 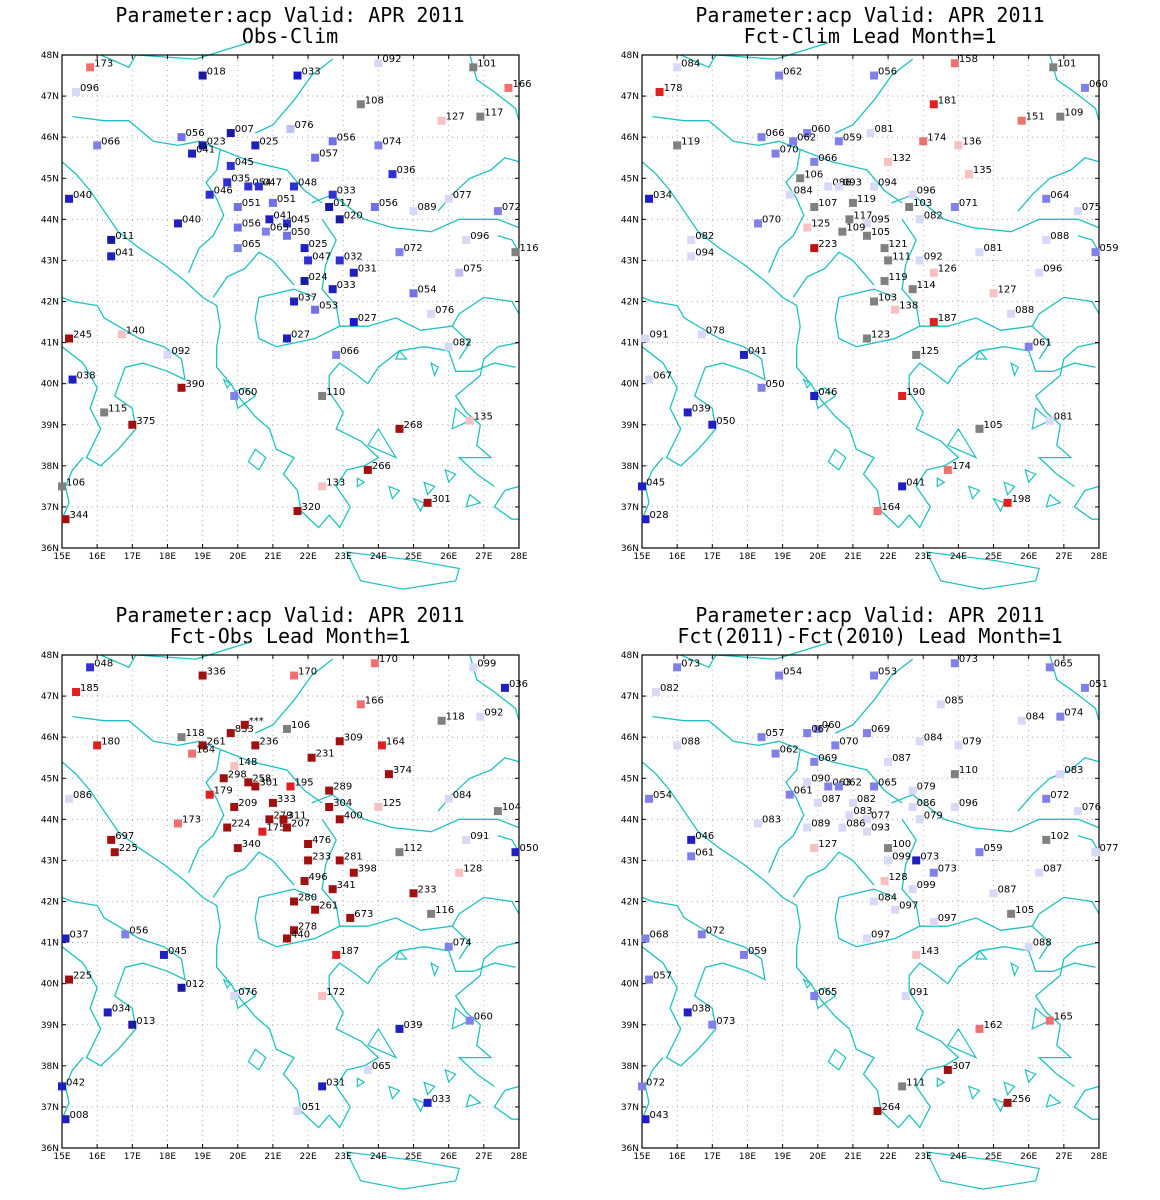 I want to click on station-value: 697, so click(x=124, y=836).